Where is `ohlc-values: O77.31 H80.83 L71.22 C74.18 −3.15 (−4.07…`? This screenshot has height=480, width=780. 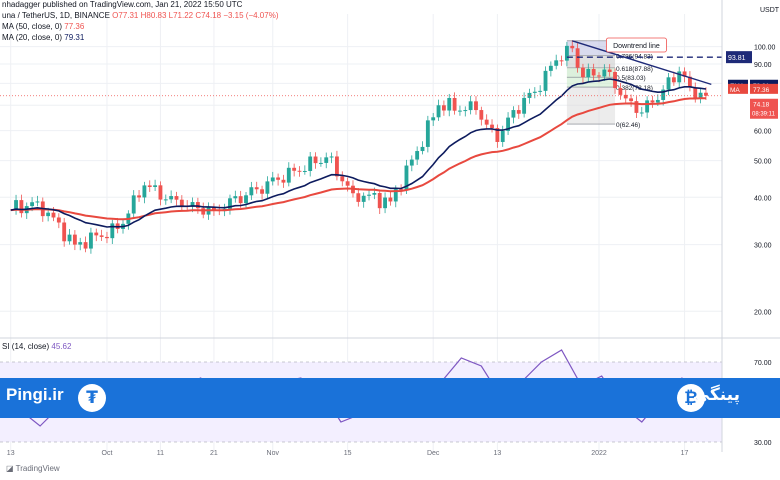
ohlc-values: O77.31 H80.83 L71.22 C74.18 −3.15 (−4.07… is located at coordinates (195, 15).